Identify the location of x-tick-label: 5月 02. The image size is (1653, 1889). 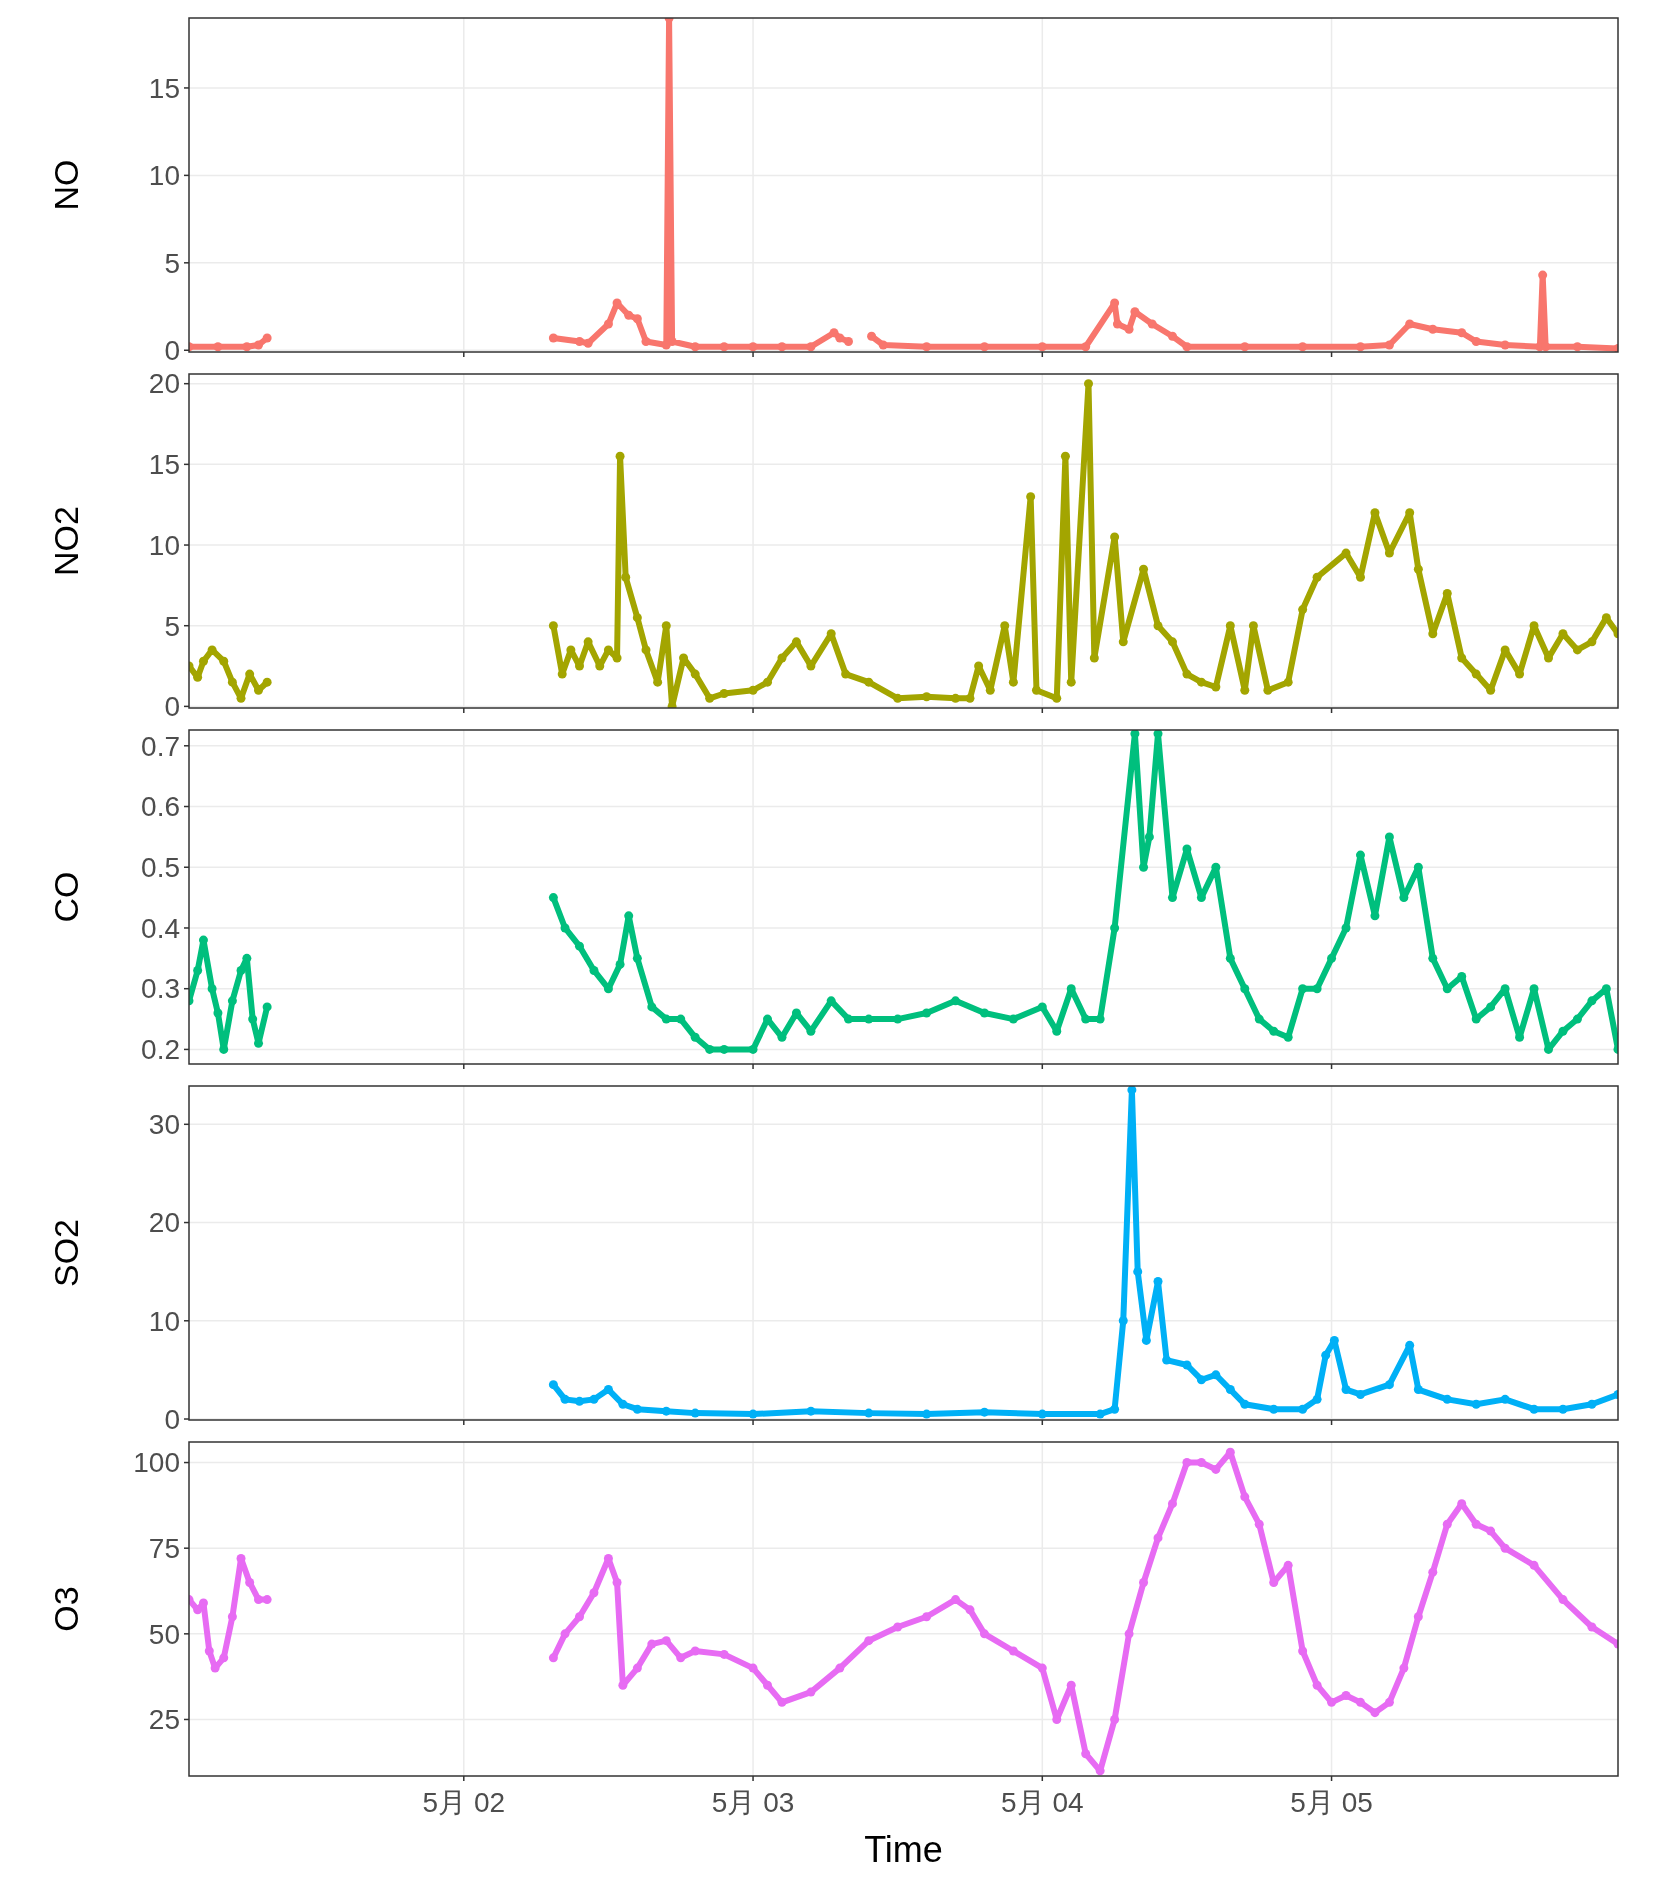
(464, 1802).